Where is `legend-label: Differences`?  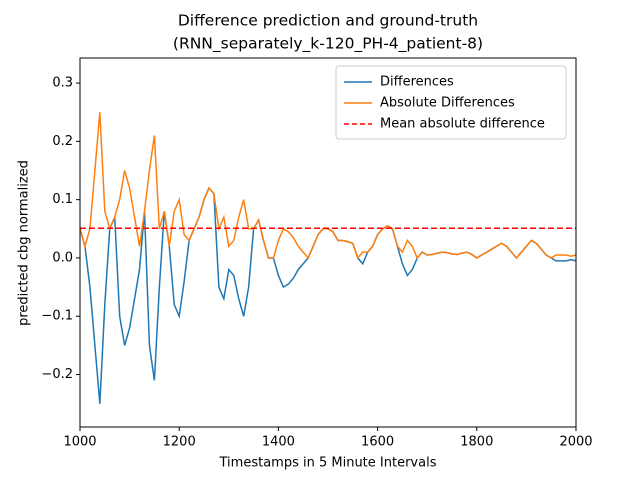
legend-label: Differences is located at coordinates (417, 82).